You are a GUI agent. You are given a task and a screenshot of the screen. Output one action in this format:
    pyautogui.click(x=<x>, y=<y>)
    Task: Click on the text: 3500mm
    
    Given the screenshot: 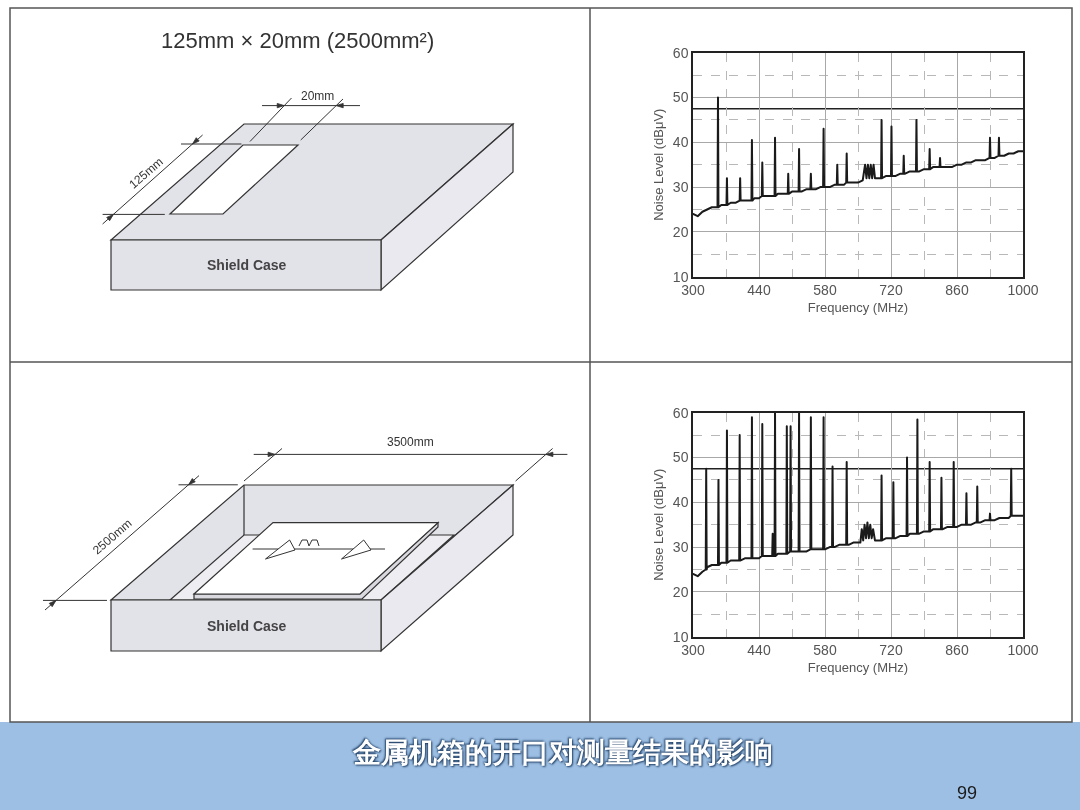 What is the action you would take?
    pyautogui.click(x=410, y=442)
    